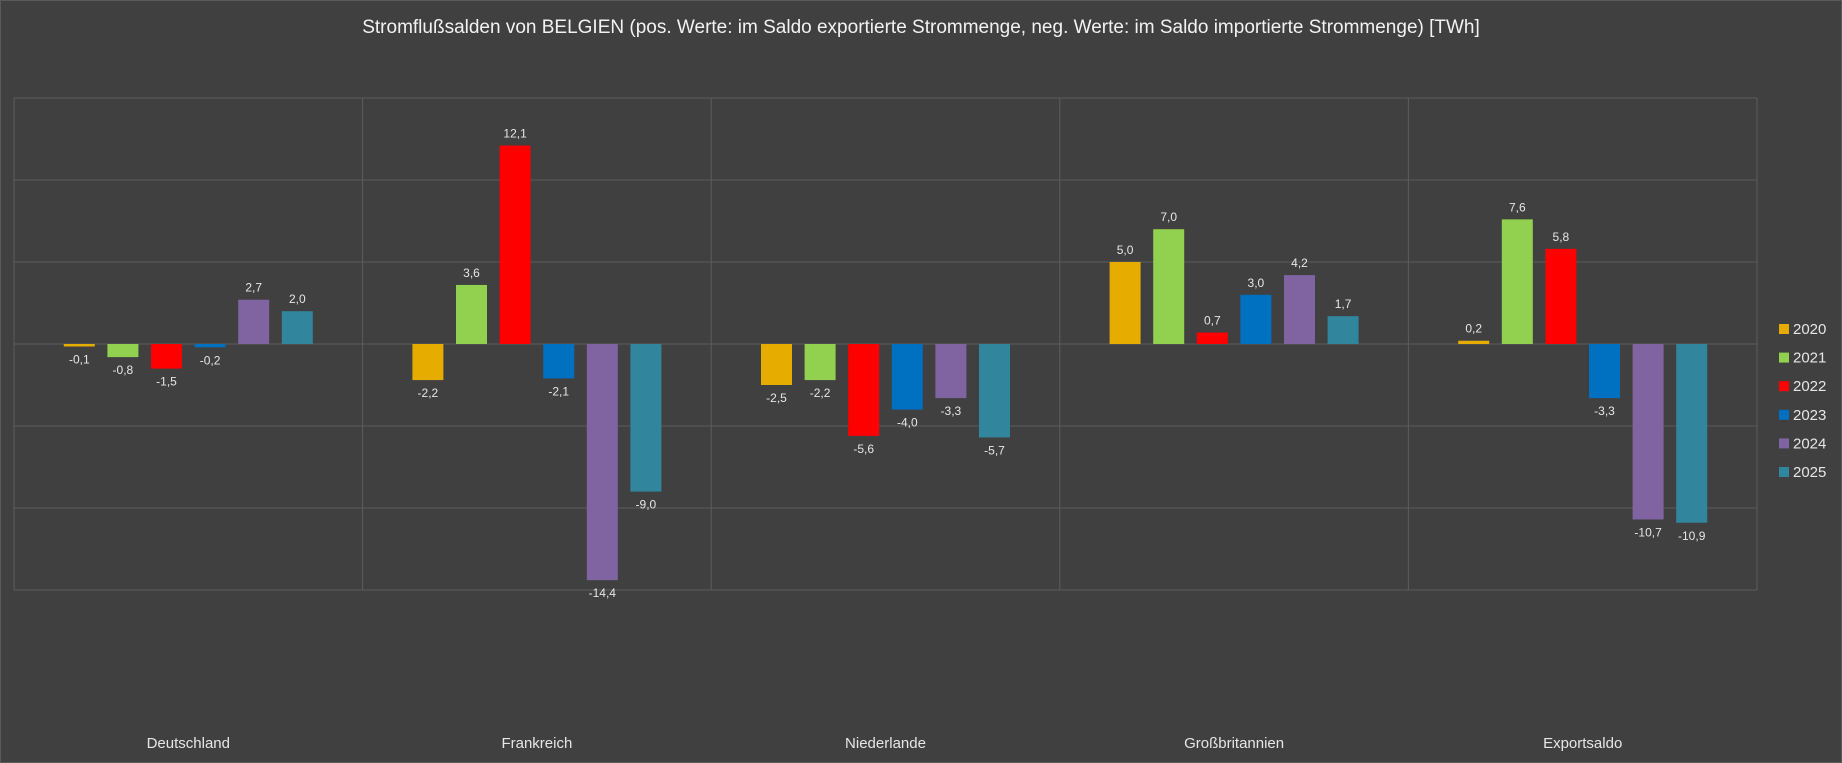  Describe the element at coordinates (1517, 207) in the screenshot. I see `data-label-2021-4: 7,6` at that location.